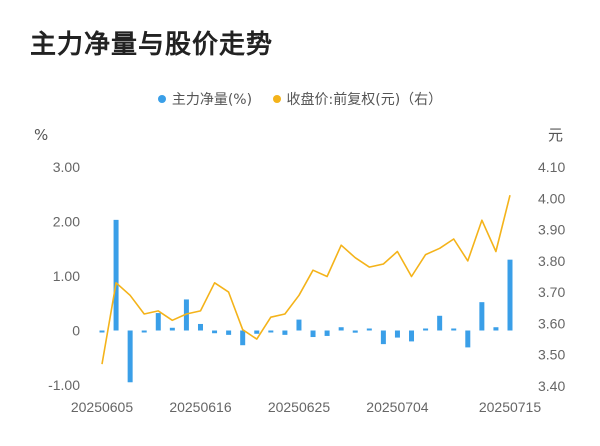  Describe the element at coordinates (161, 99) in the screenshot. I see `legend-bar-marker-icon` at that location.